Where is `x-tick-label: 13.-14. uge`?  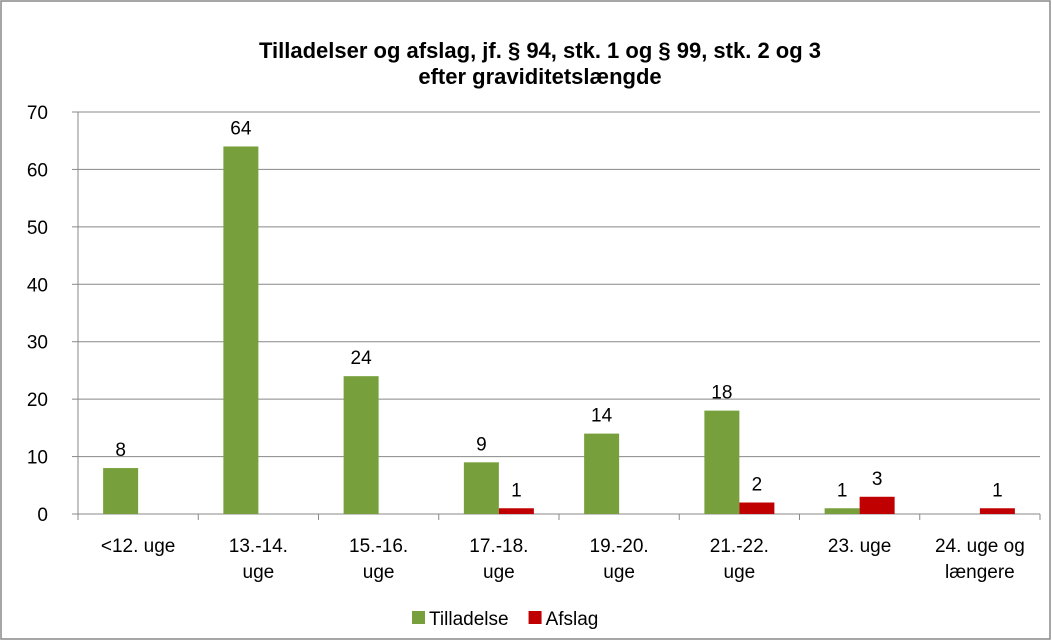 x-tick-label: 13.-14. uge is located at coordinates (258, 559).